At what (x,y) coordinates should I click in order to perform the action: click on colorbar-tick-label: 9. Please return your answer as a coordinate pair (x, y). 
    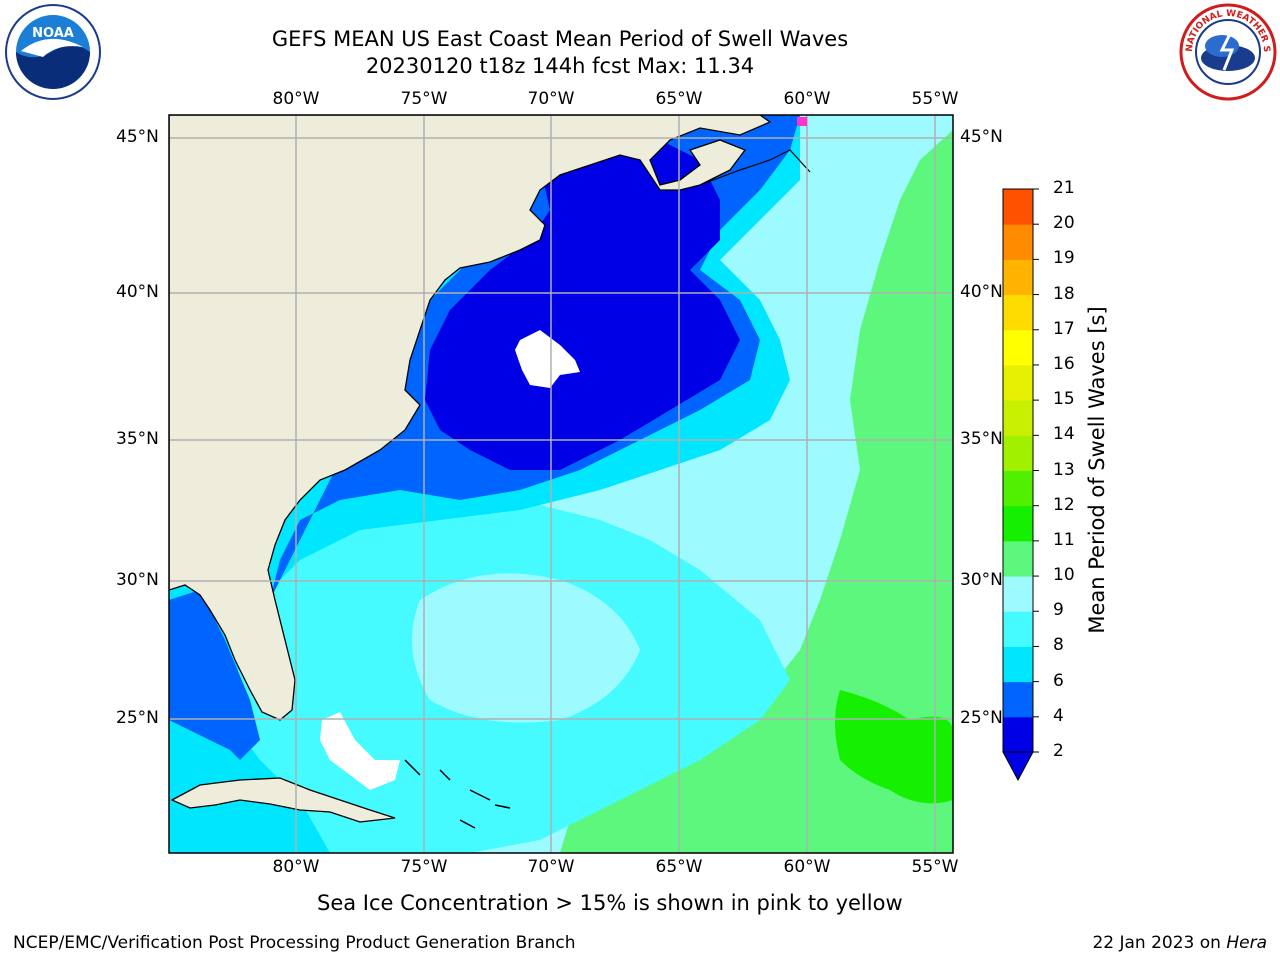
    Looking at the image, I should click on (1058, 610).